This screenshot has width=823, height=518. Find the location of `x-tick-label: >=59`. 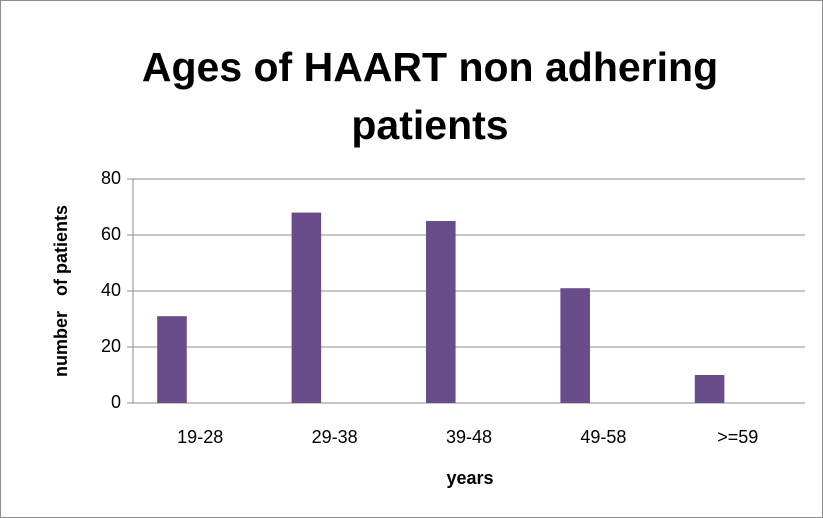

x-tick-label: >=59 is located at coordinates (737, 437).